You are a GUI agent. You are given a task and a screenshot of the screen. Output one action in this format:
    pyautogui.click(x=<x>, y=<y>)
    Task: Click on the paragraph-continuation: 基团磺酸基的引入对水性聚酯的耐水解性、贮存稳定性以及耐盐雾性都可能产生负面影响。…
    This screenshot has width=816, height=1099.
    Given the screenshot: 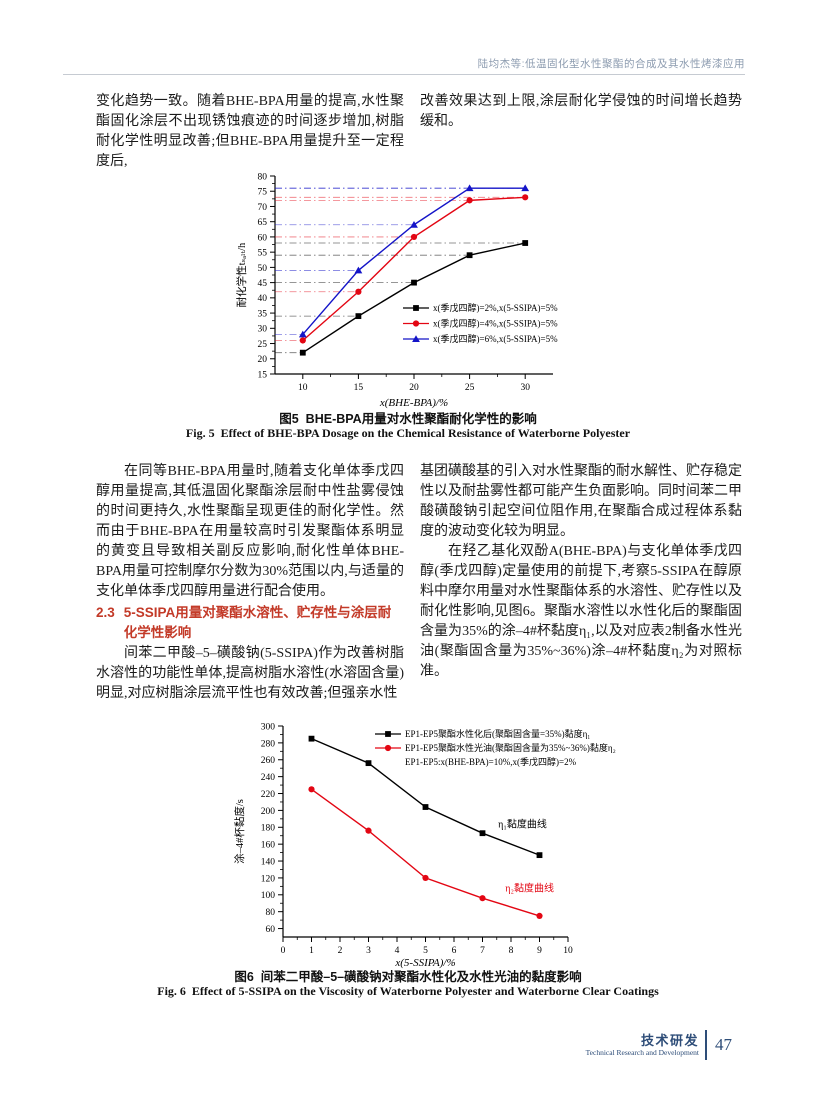 What is the action you would take?
    pyautogui.click(x=581, y=501)
    